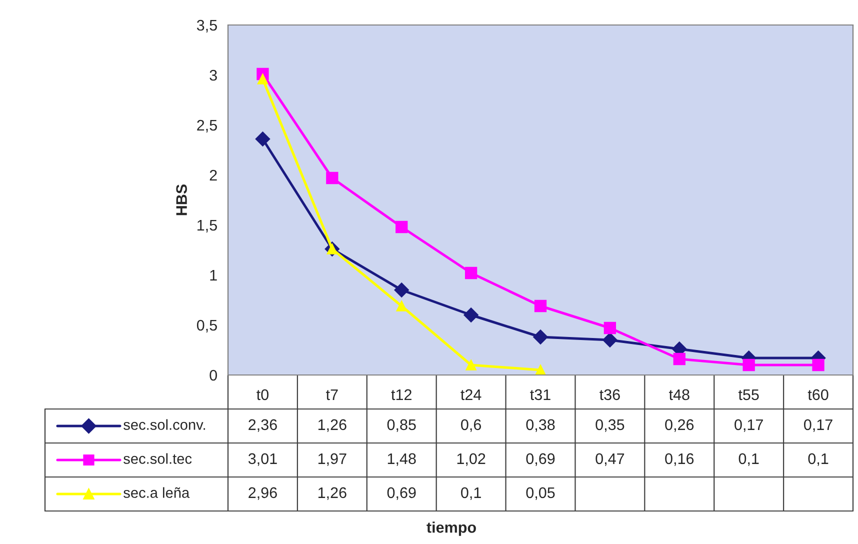 The width and height of the screenshot is (858, 544). What do you see at coordinates (540, 425) in the screenshot?
I see `data-label: 0,38` at bounding box center [540, 425].